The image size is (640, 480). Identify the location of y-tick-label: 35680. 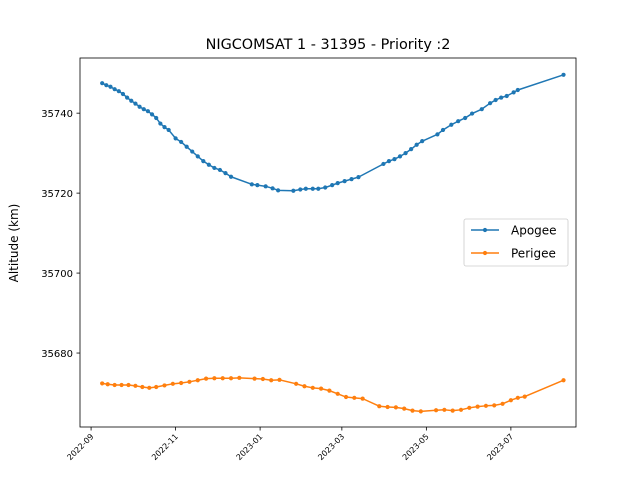
(57, 354).